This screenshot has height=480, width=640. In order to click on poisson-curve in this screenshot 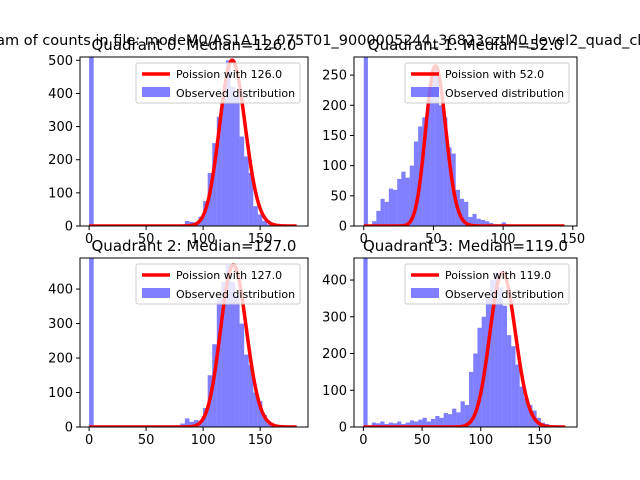, I will do `click(193, 142)`.